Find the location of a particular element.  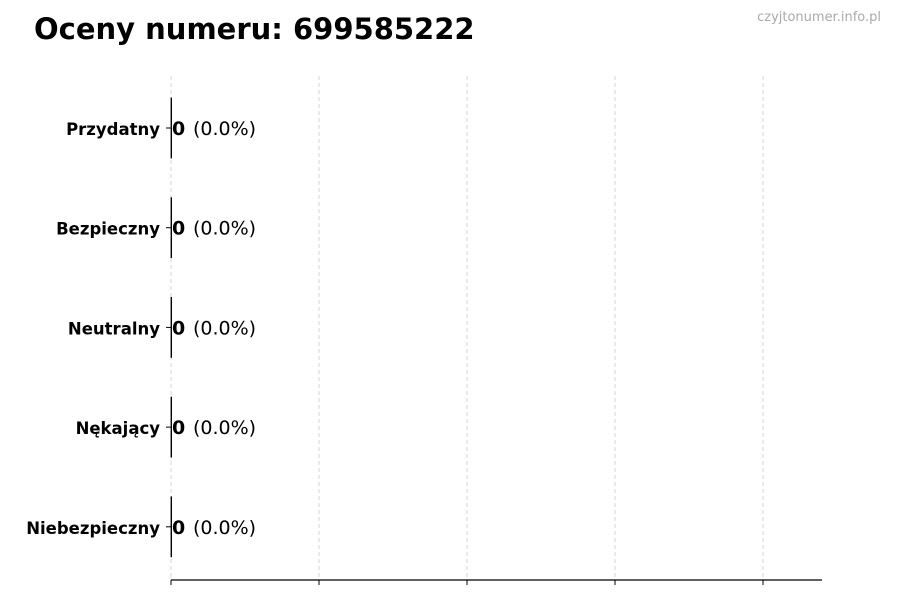

y-tick-label: Neutralny is located at coordinates (114, 328).